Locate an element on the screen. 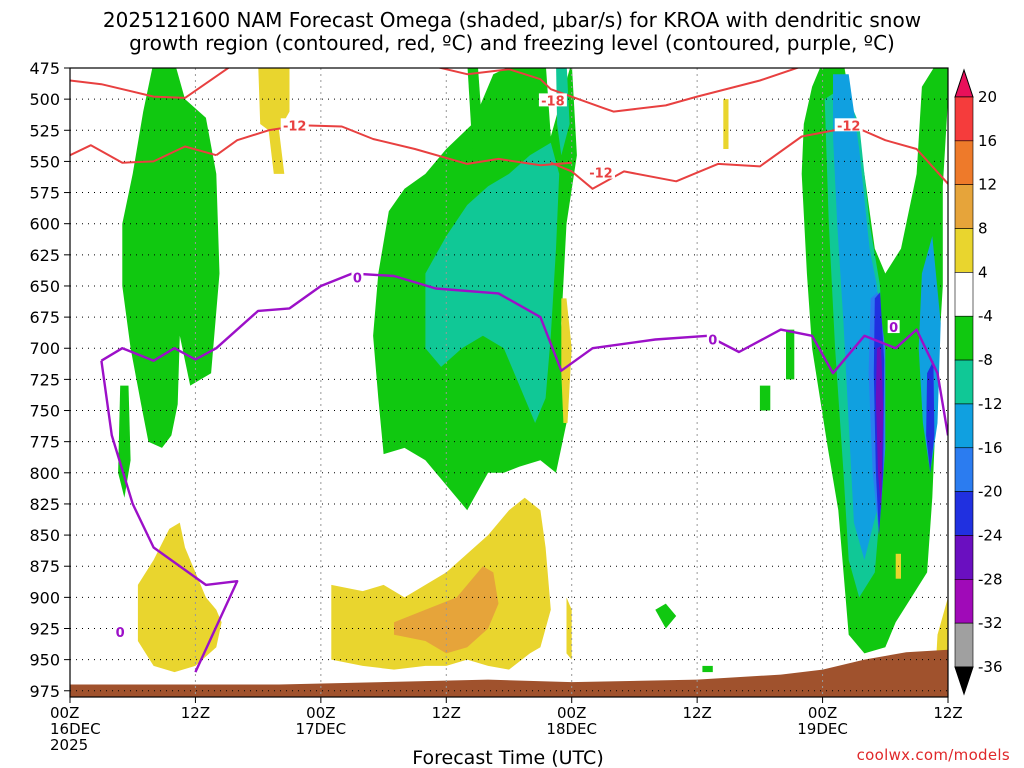 The height and width of the screenshot is (768, 1024). colorbar-label: -24 is located at coordinates (990, 535).